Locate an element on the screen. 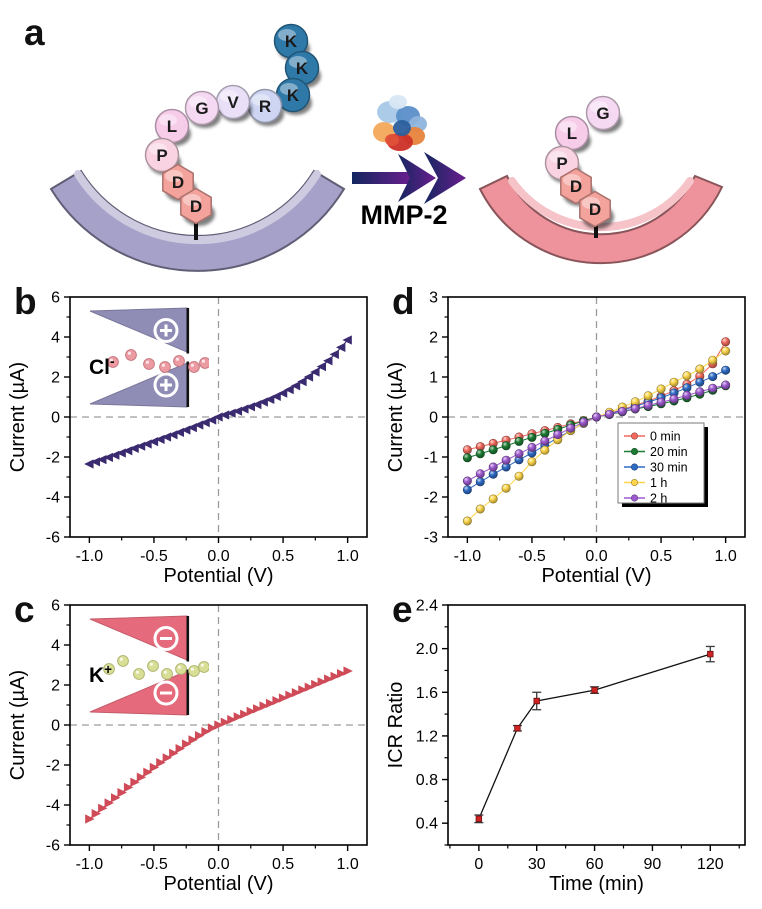 The width and height of the screenshot is (762, 909). y-axis-title: ICR Ratio is located at coordinates (396, 725).